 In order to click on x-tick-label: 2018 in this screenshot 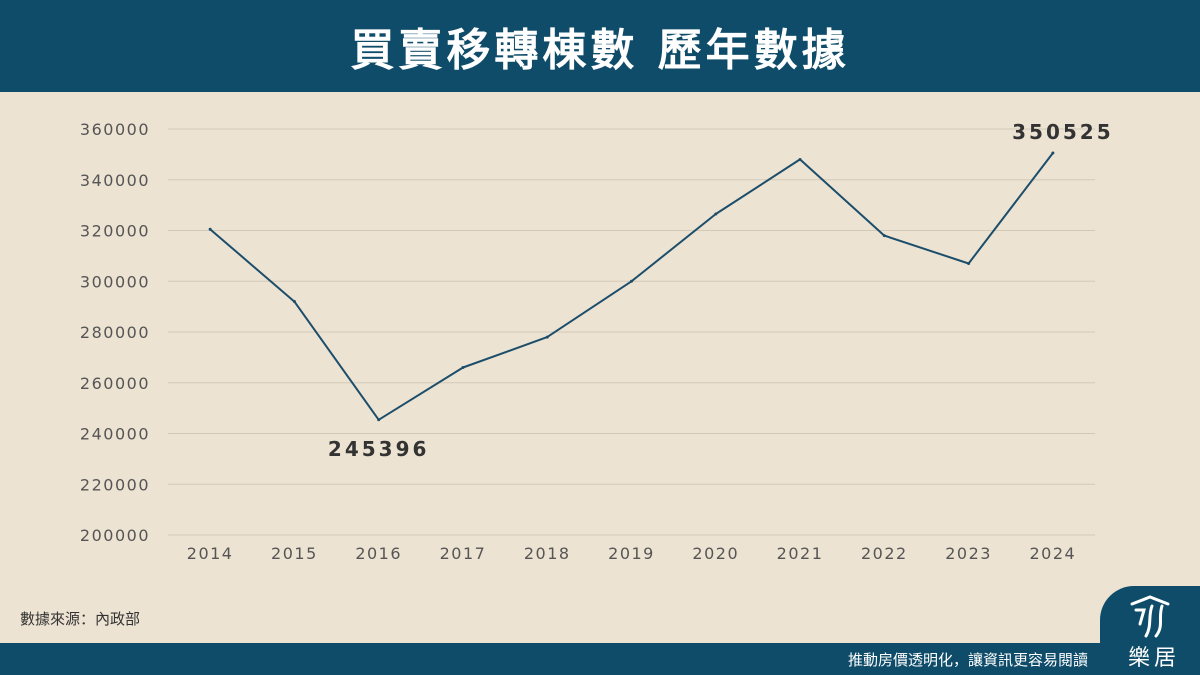, I will do `click(547, 553)`.